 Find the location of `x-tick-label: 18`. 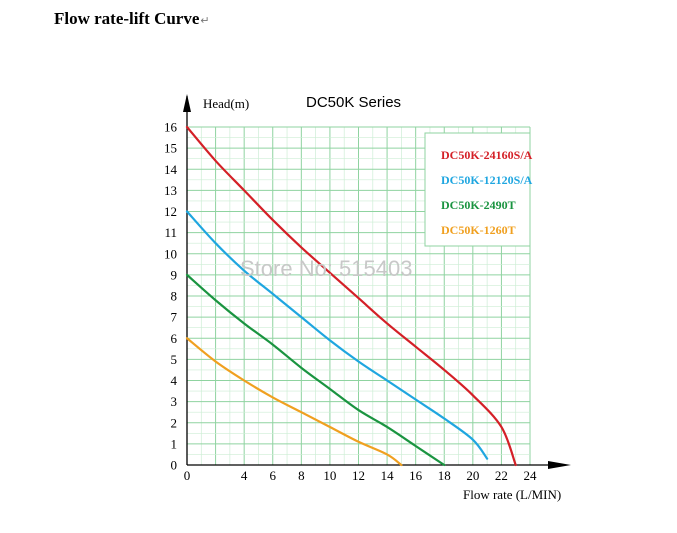

x-tick-label: 18 is located at coordinates (444, 475).